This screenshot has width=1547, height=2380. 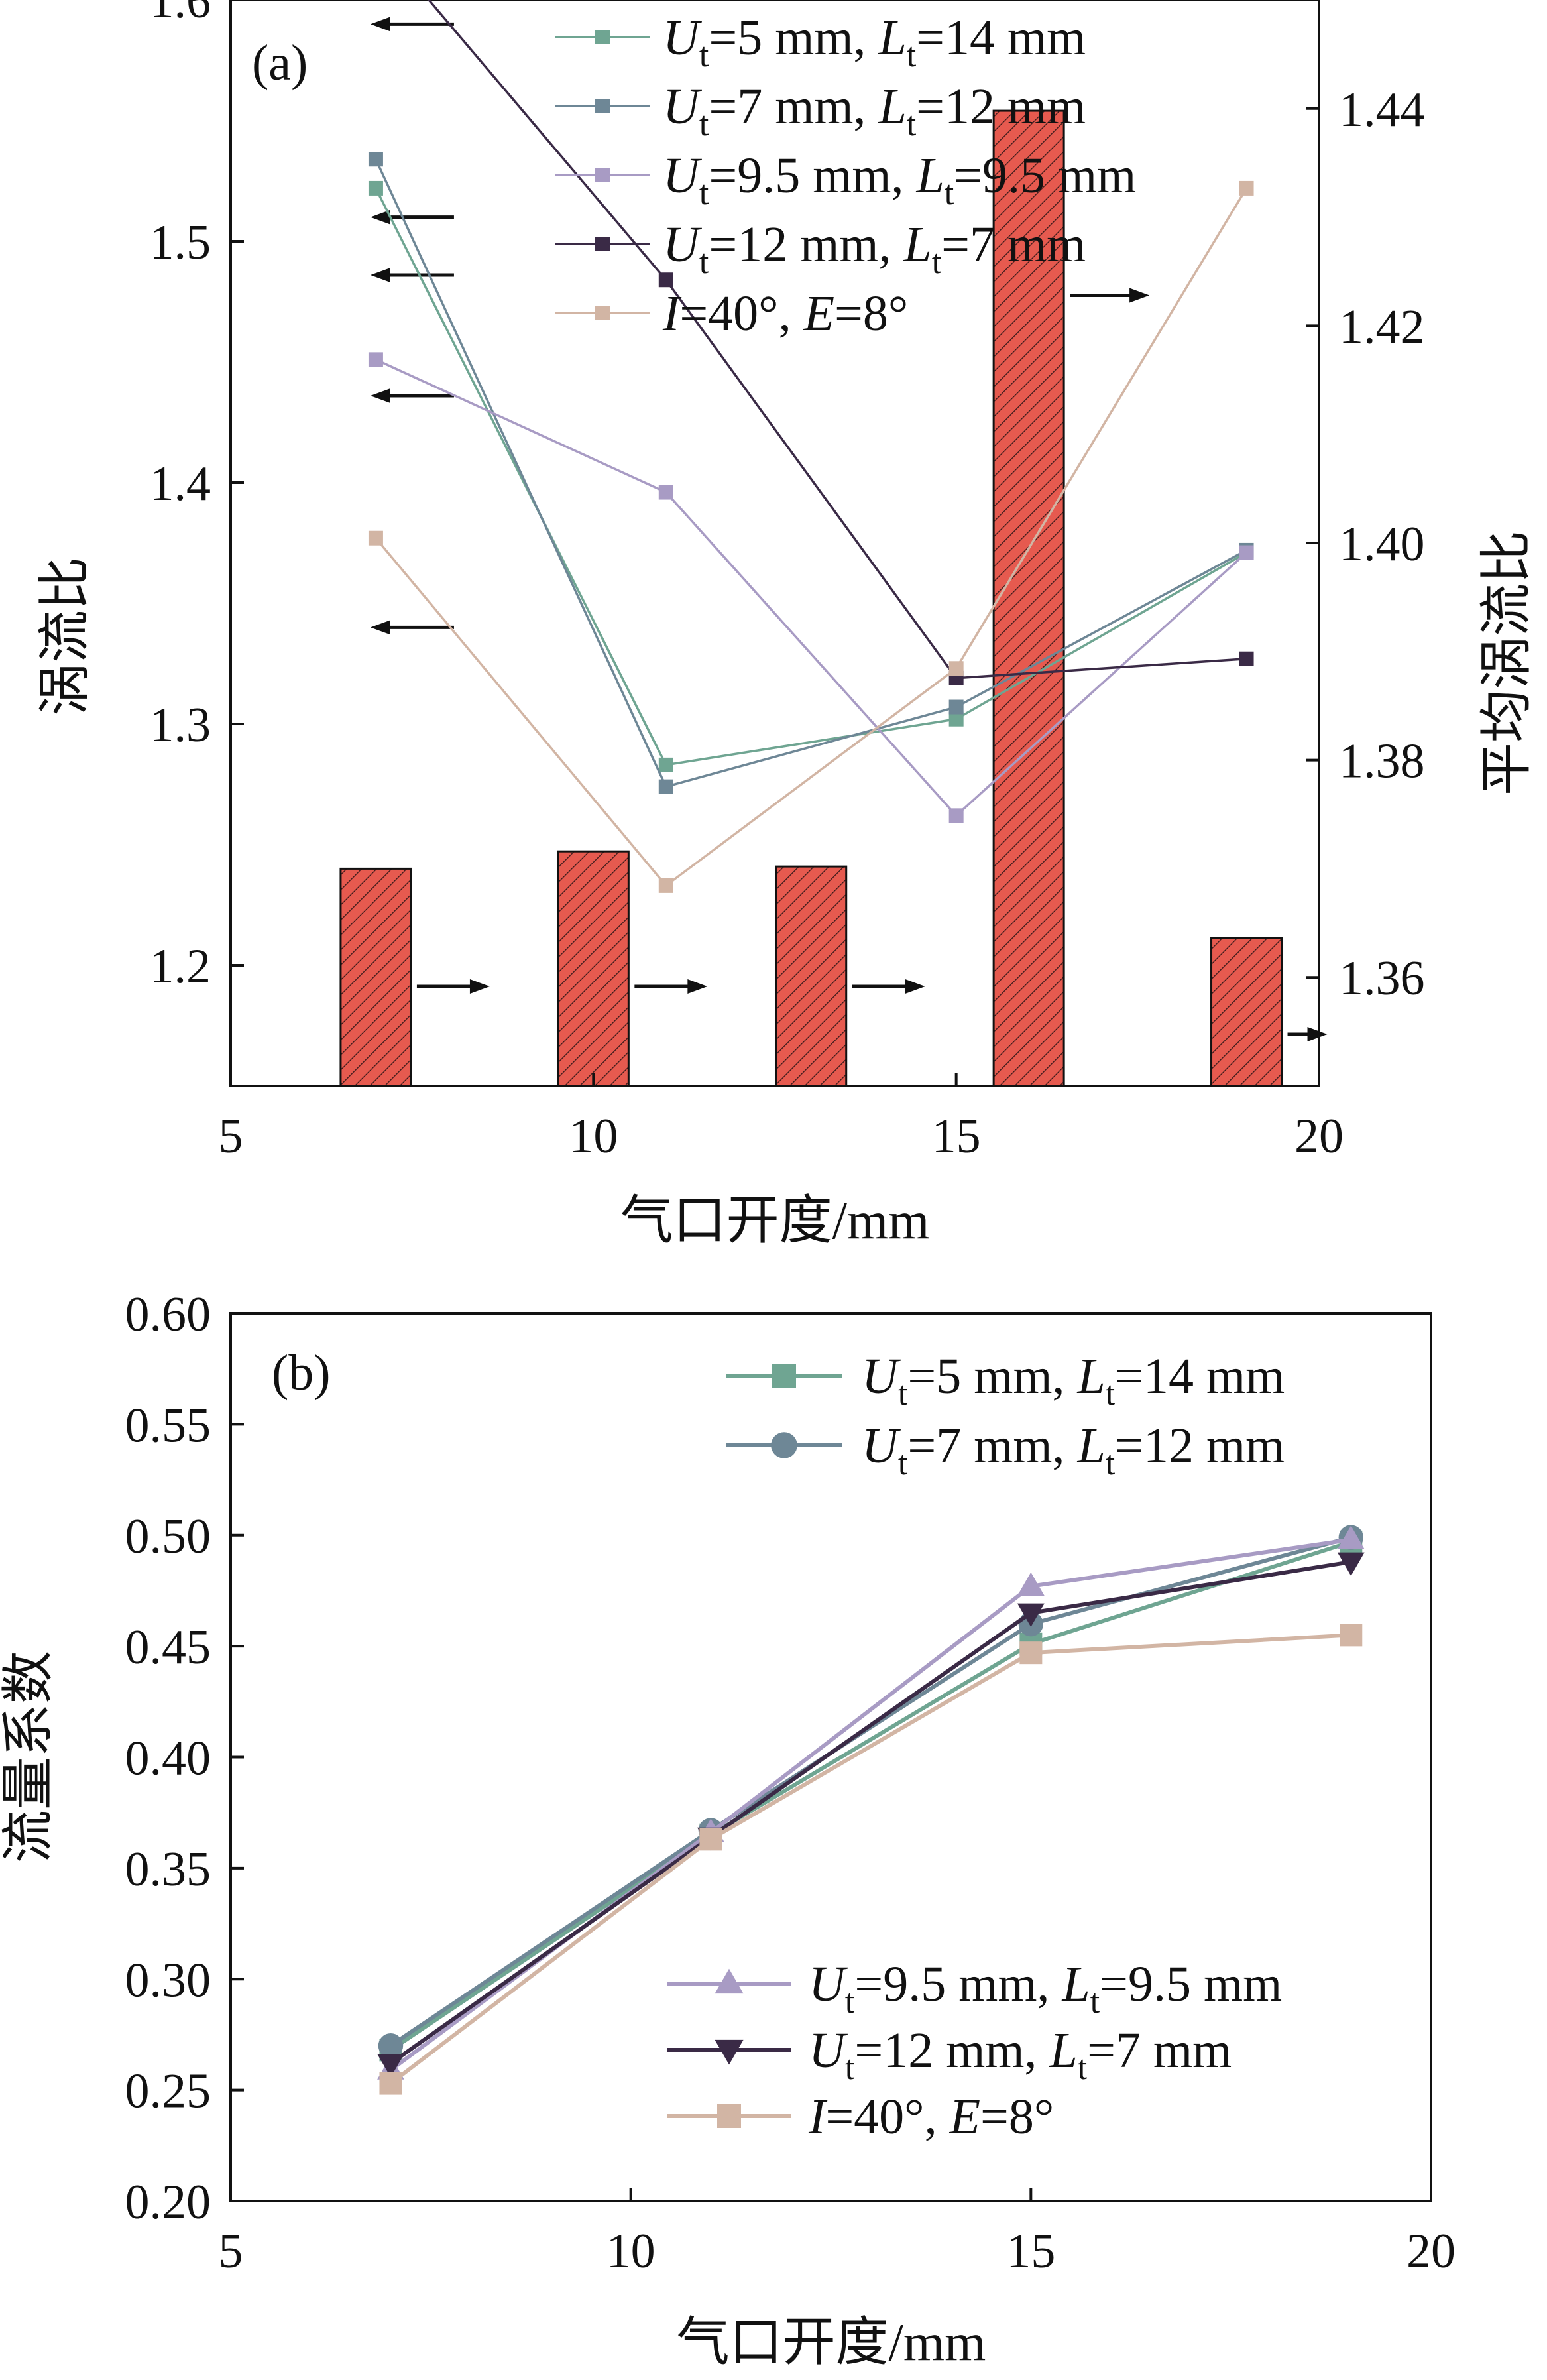 What do you see at coordinates (168, 1759) in the screenshot?
I see `chart-b-y-tick-label: 0.40` at bounding box center [168, 1759].